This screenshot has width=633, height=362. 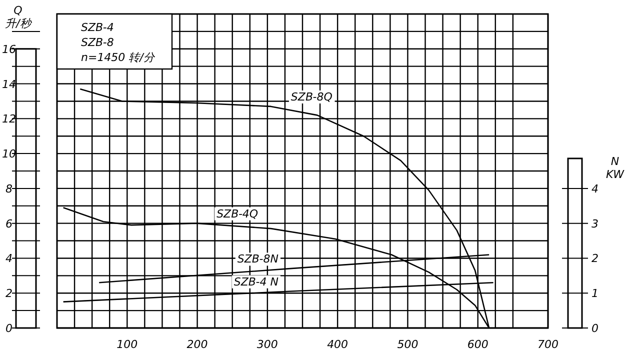 What do you see at coordinates (595, 328) in the screenshot?
I see `y2-tick-label: 0` at bounding box center [595, 328].